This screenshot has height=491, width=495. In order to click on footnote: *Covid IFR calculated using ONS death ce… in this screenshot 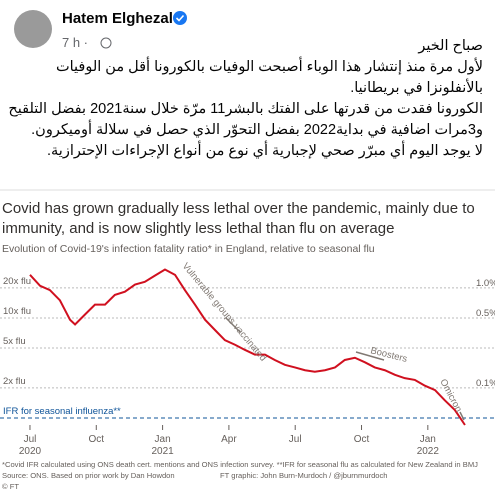, I will do `click(240, 464)`.